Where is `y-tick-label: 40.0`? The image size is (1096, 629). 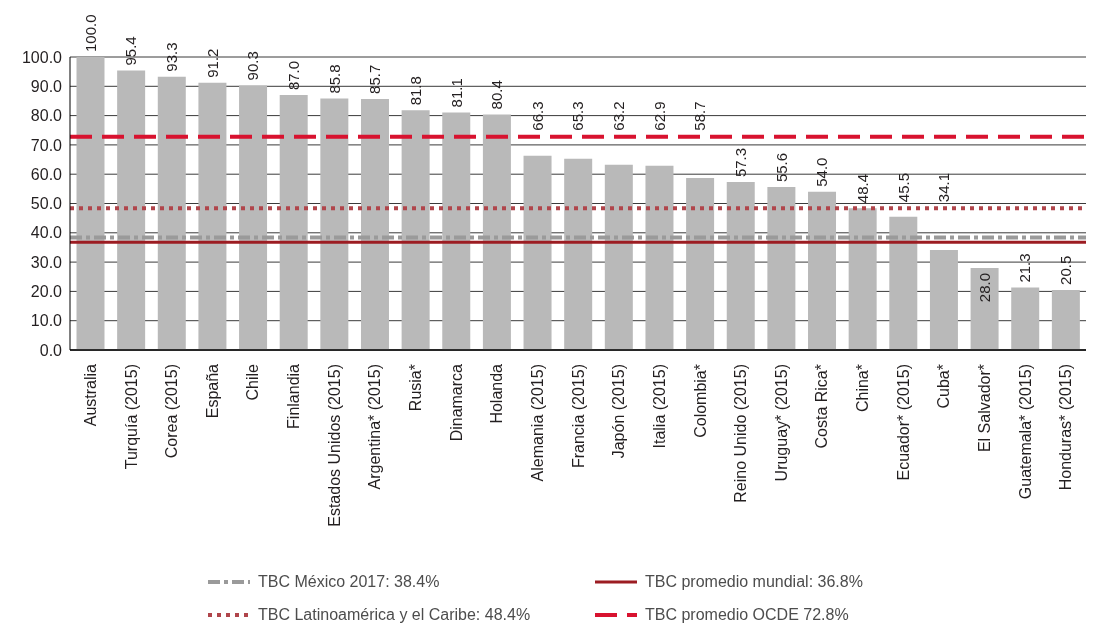 y-tick-label: 40.0 is located at coordinates (46, 233).